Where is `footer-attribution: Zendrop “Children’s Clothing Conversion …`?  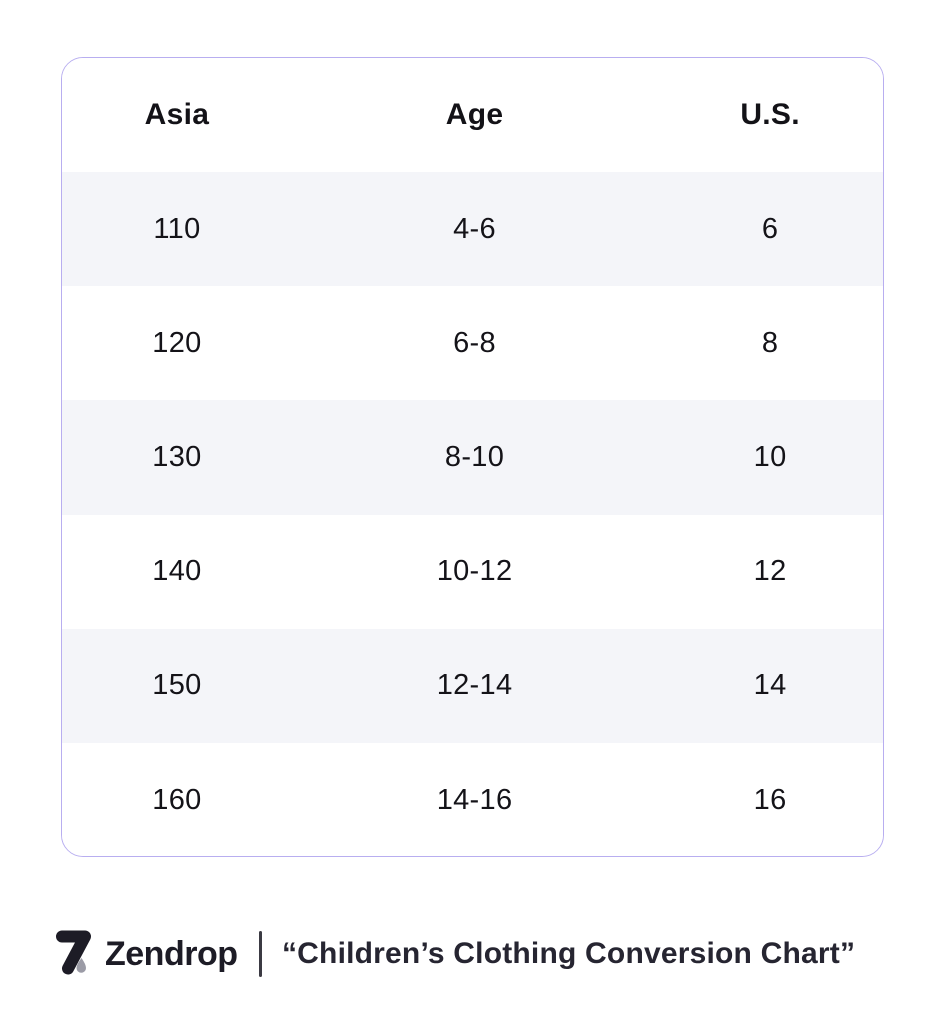 footer-attribution: Zendrop “Children’s Clothing Conversion … is located at coordinates (455, 954).